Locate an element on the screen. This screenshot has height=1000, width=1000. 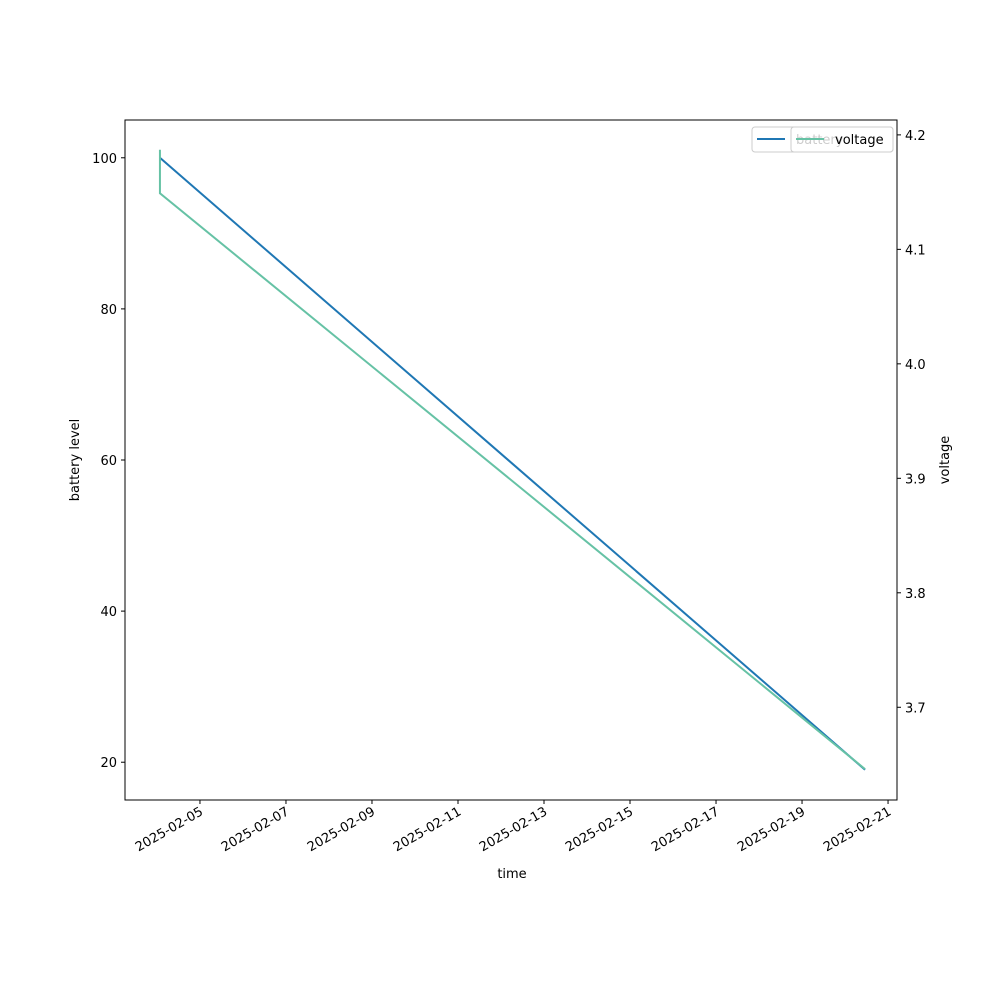
legend-box is located at coordinates (842, 139).